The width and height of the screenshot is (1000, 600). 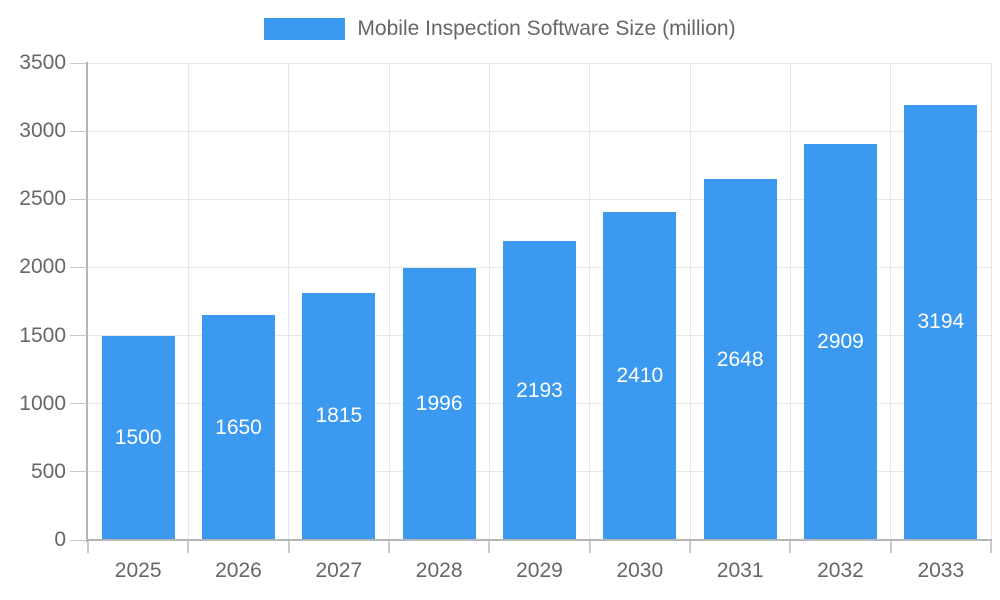 I want to click on y-axis-label: 3000, so click(x=42, y=131).